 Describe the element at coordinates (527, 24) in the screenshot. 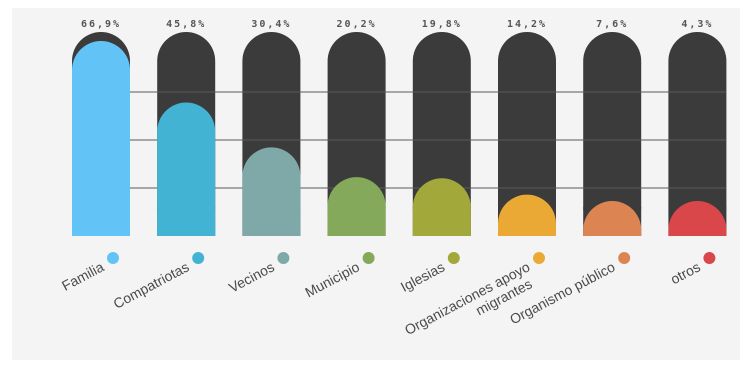

I see `value-label: 14,2%` at that location.